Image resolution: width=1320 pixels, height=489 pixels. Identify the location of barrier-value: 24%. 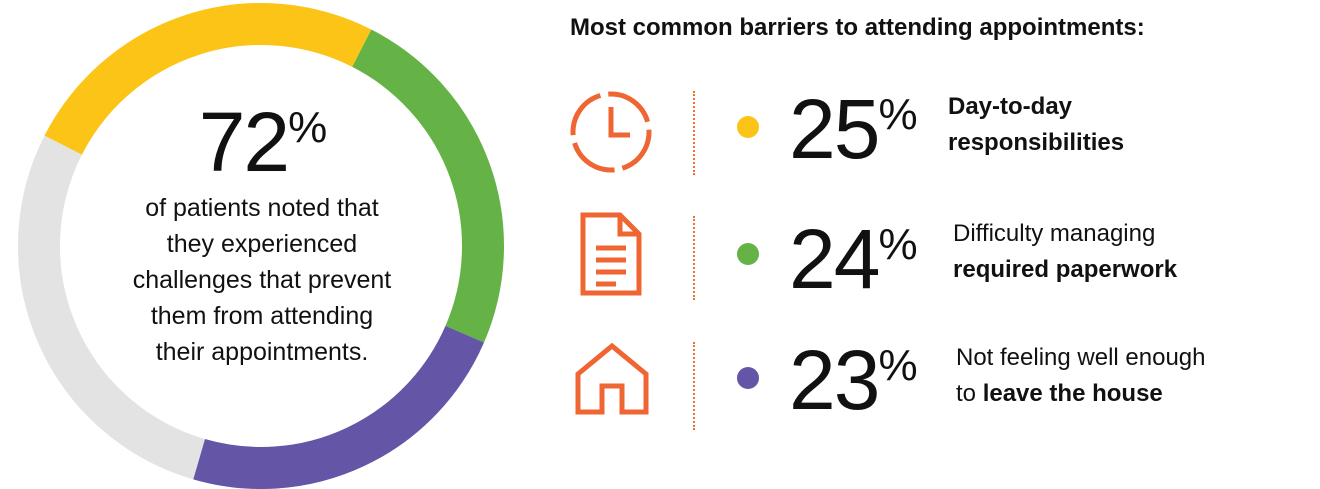
(853, 259).